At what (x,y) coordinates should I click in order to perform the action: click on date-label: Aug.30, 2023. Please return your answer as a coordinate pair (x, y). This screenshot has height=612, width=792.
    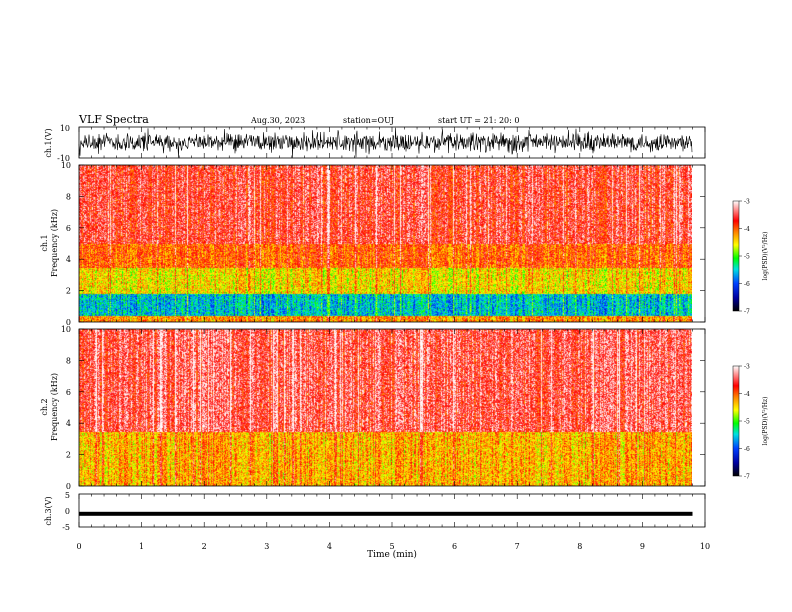
    Looking at the image, I should click on (277, 120).